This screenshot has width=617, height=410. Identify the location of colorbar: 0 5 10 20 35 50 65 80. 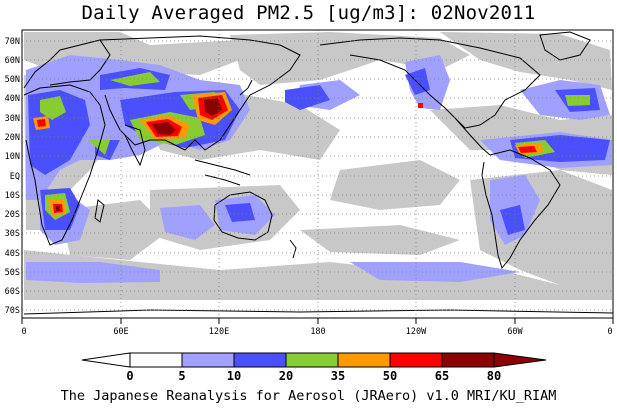
(314, 367).